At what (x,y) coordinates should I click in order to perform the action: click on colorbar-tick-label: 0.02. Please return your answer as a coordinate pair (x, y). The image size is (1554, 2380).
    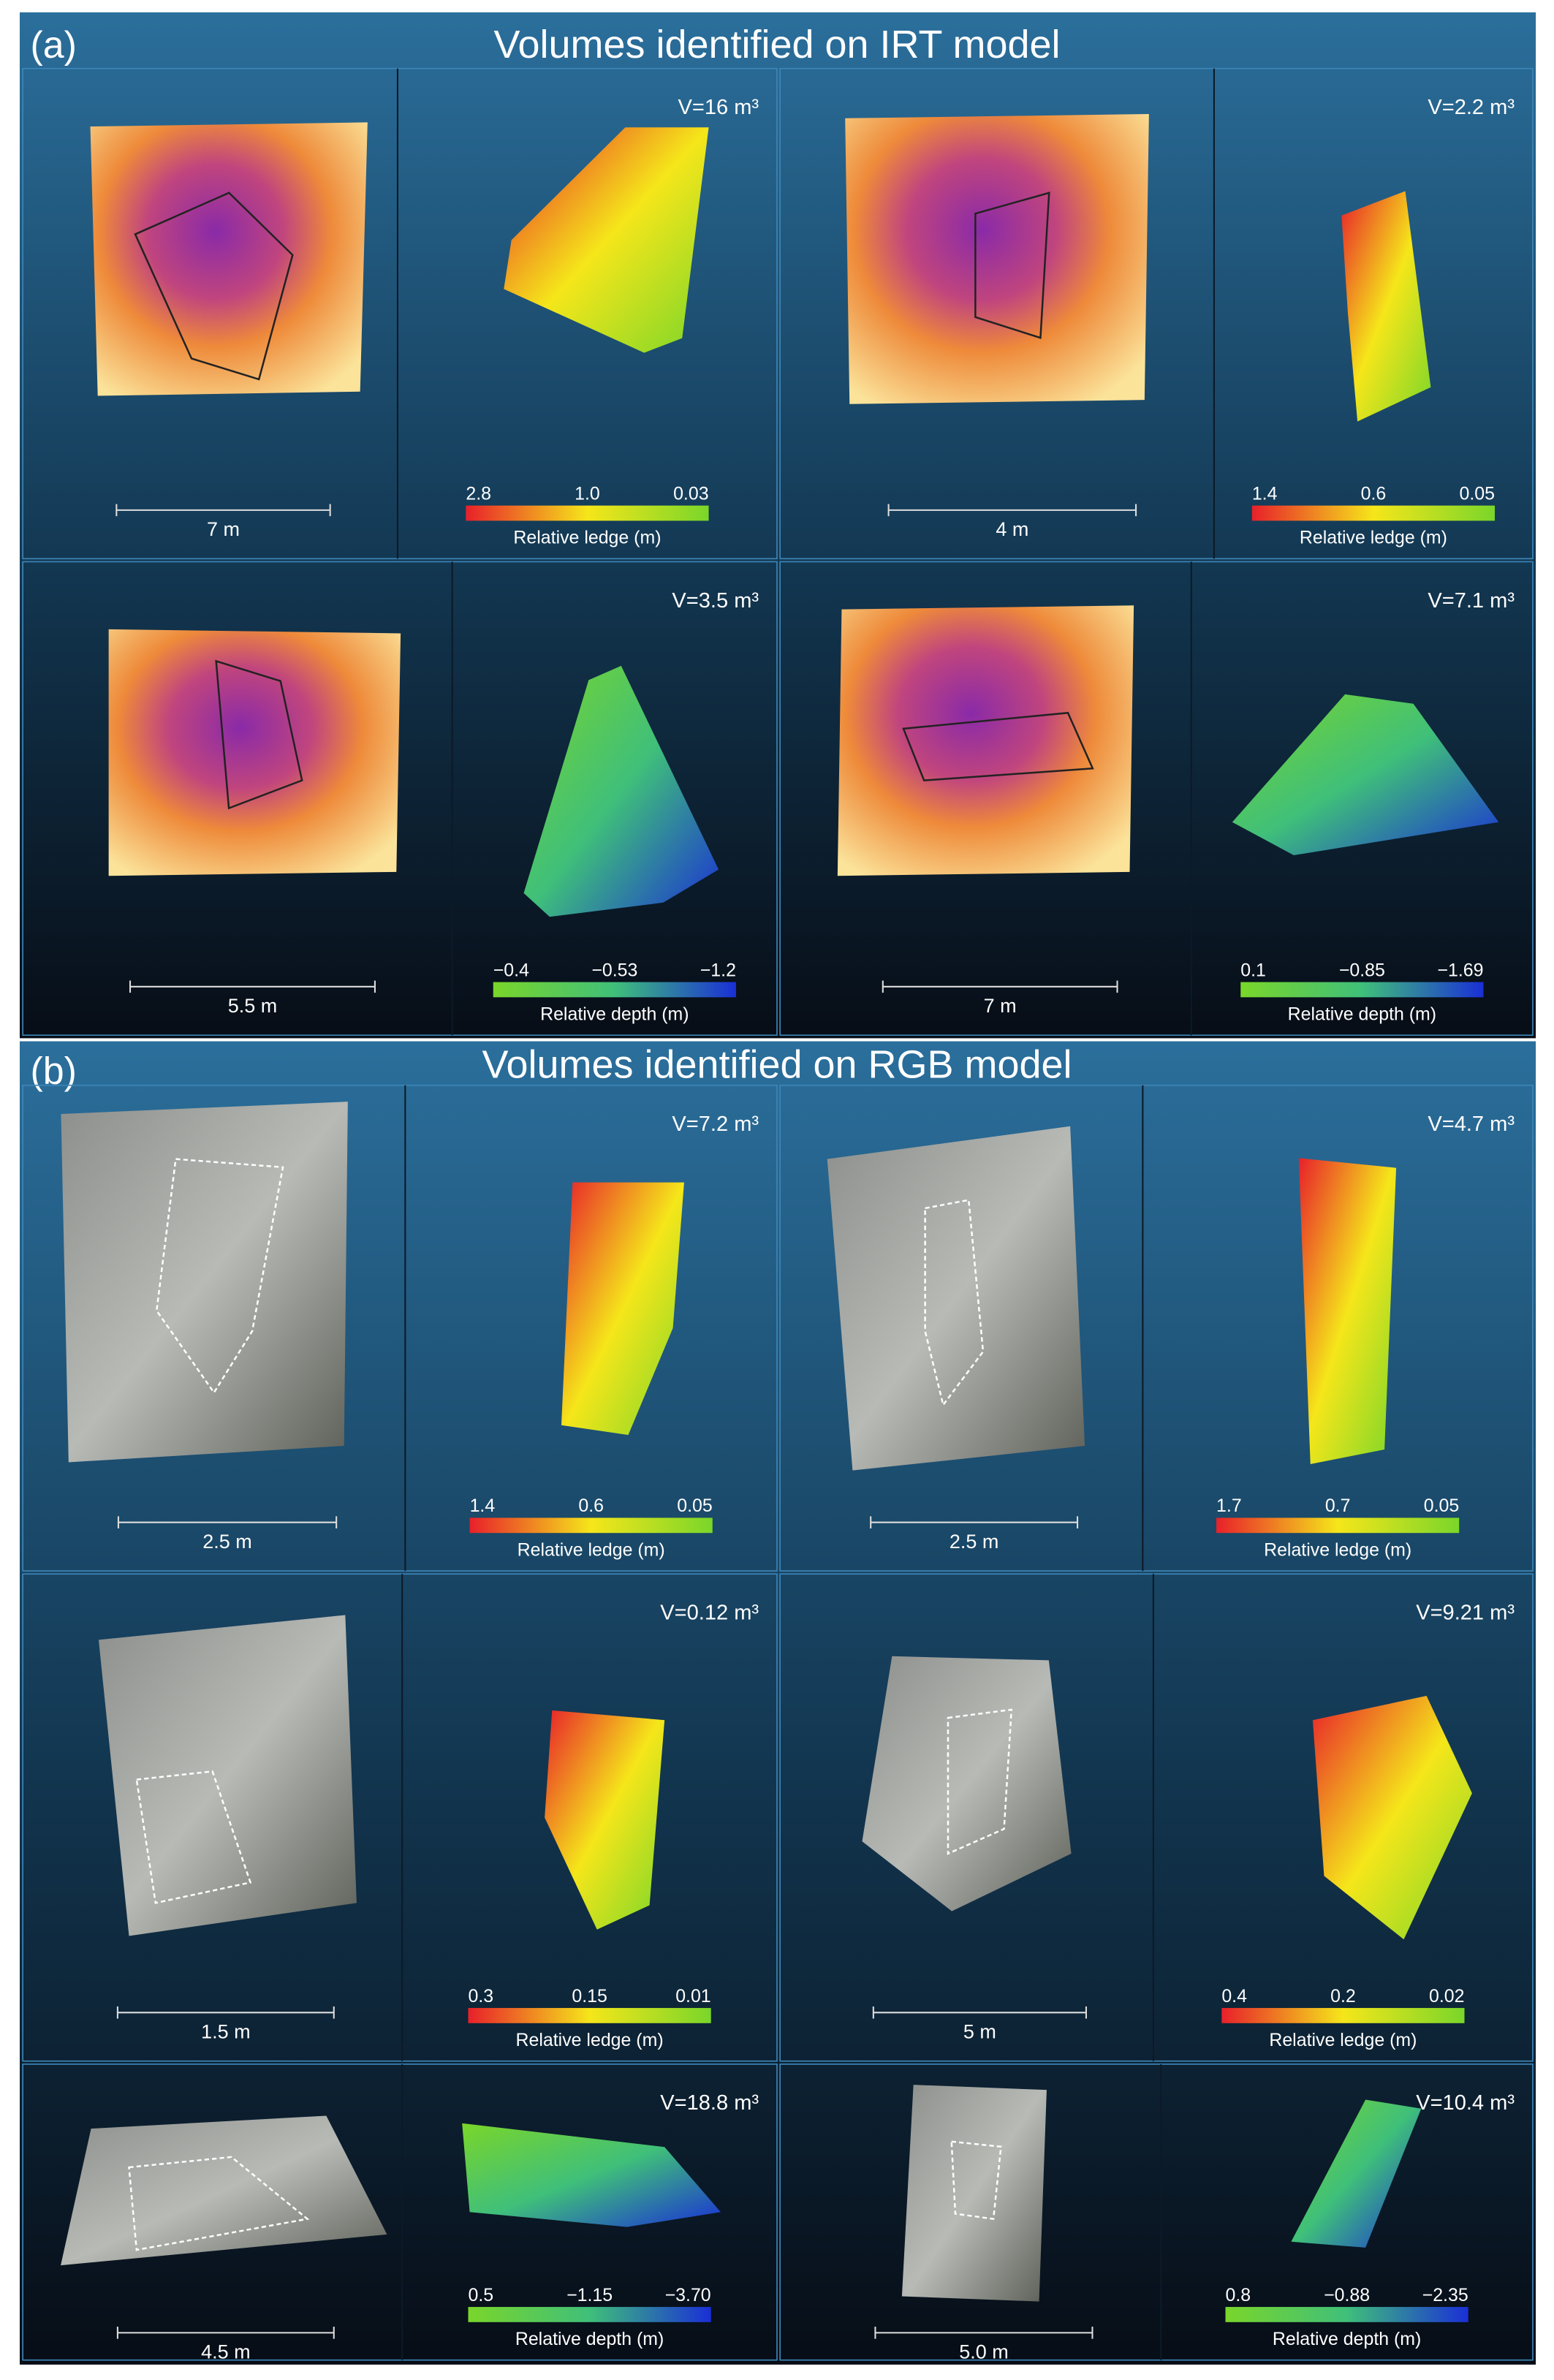
    Looking at the image, I should click on (1446, 1996).